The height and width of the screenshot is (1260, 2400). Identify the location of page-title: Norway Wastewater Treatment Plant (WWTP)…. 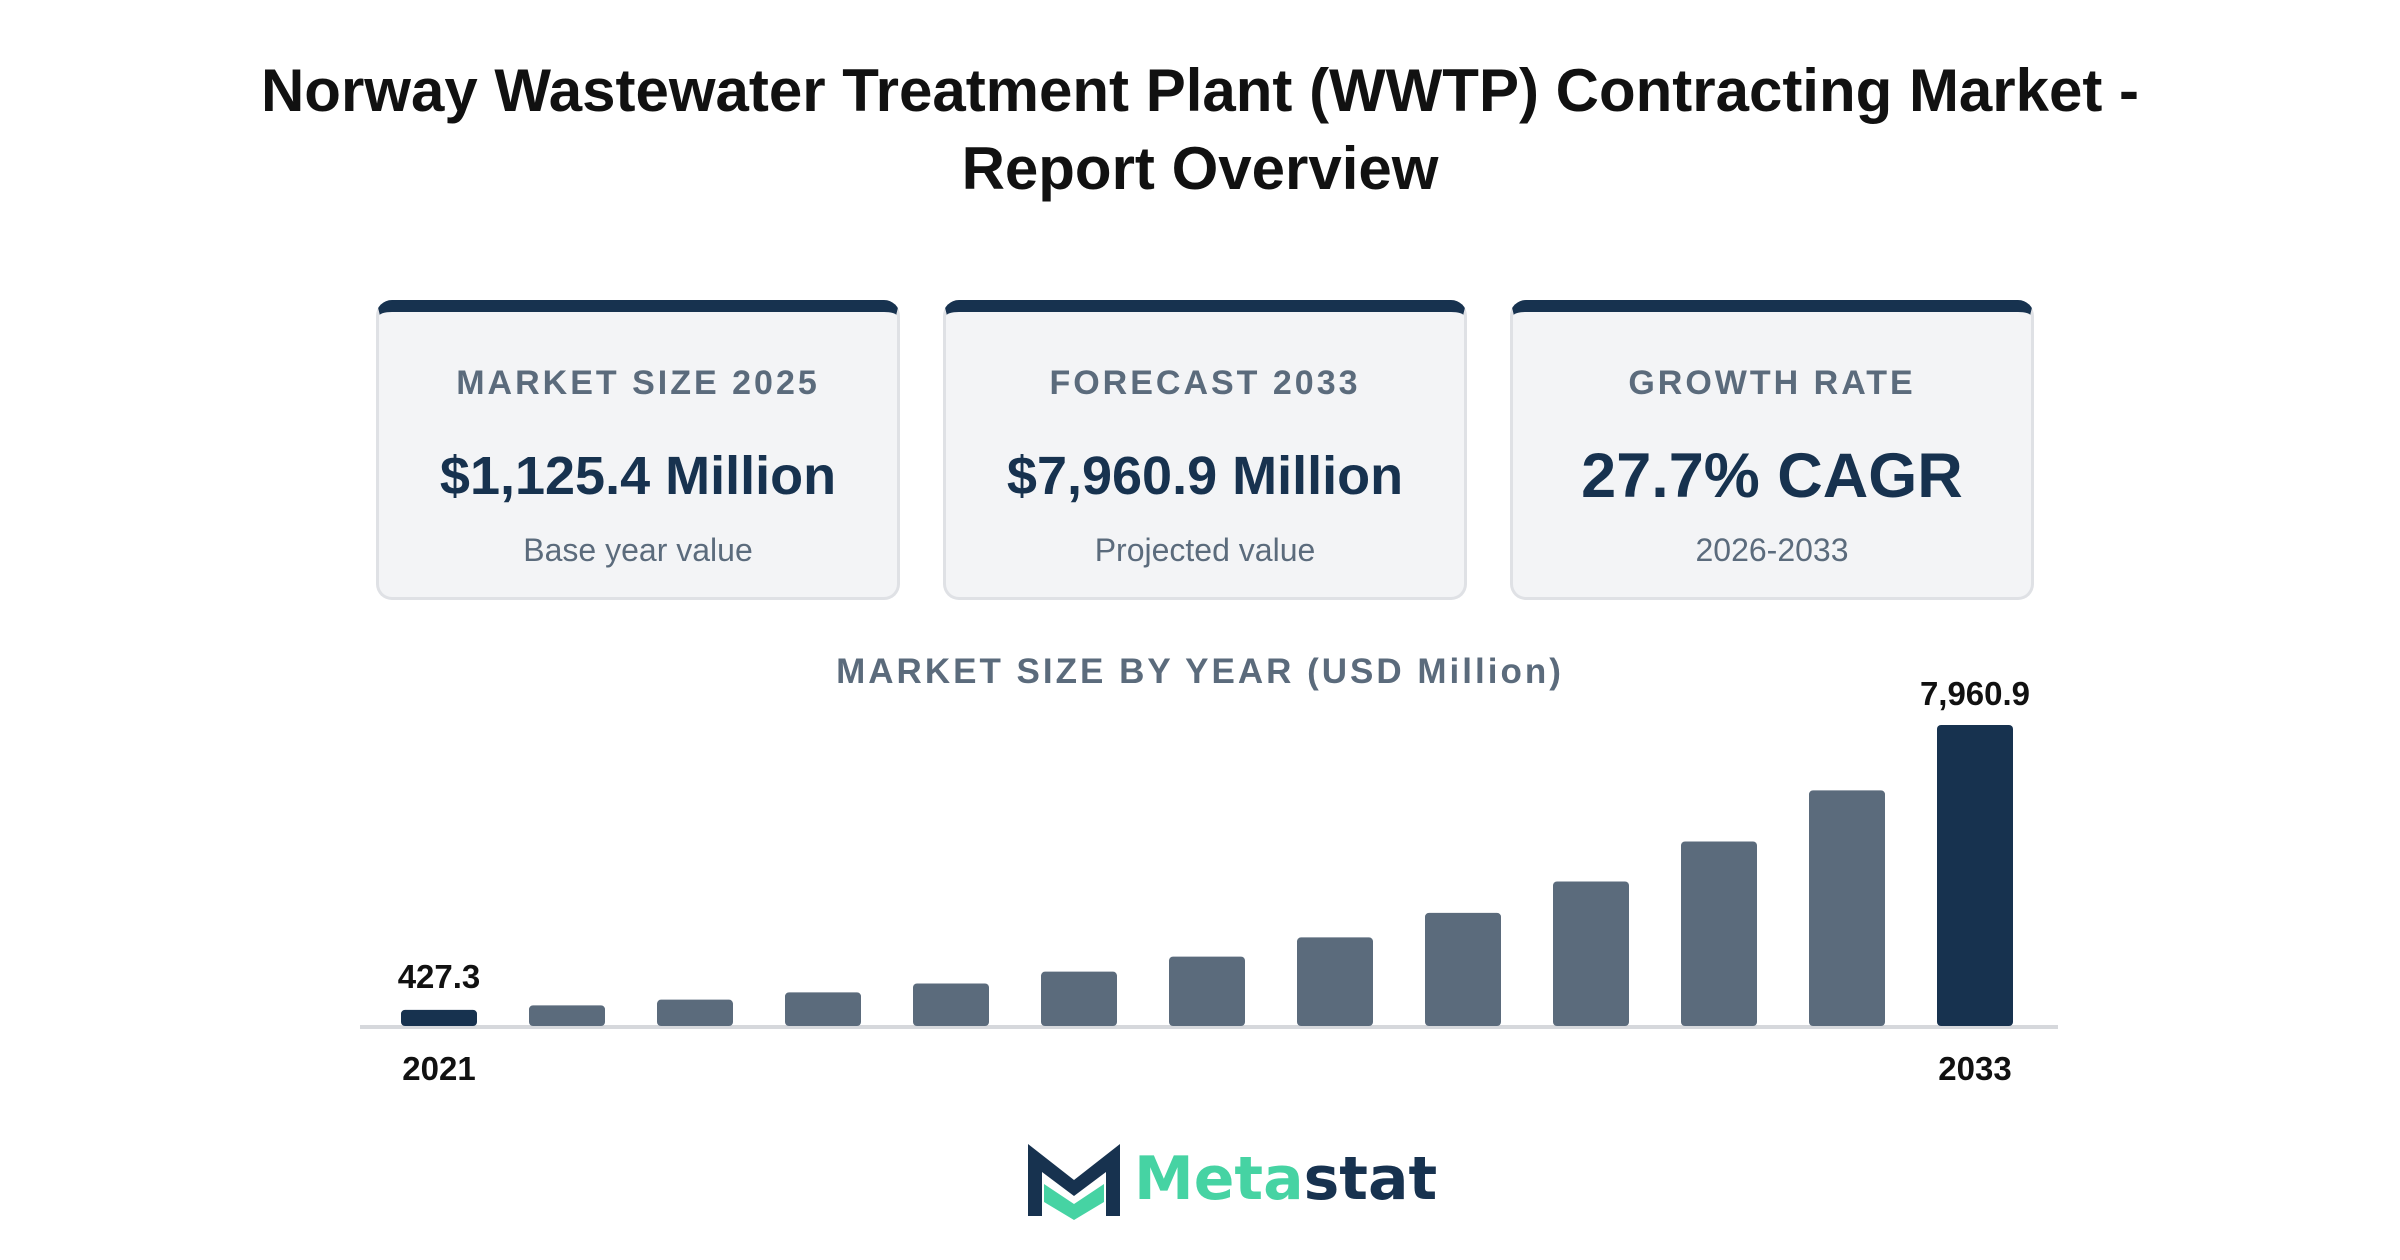
(1200, 129).